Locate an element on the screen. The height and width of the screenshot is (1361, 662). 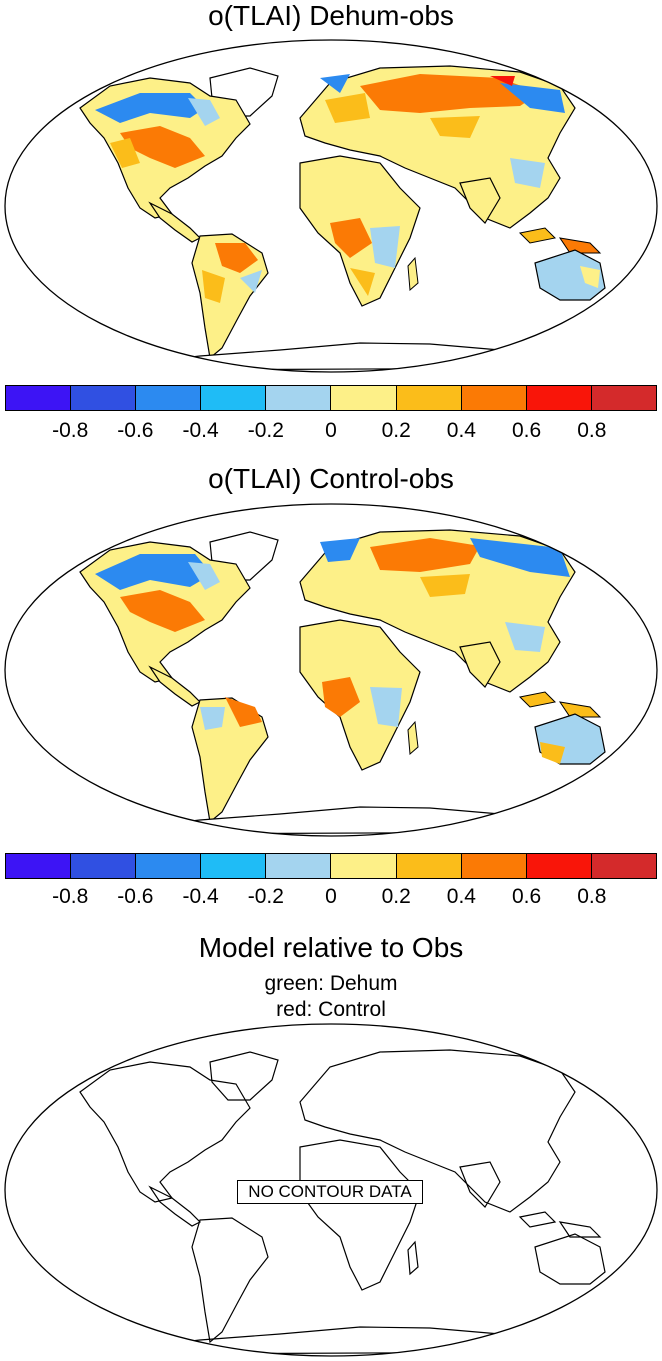
australia-land is located at coordinates (570, 275).